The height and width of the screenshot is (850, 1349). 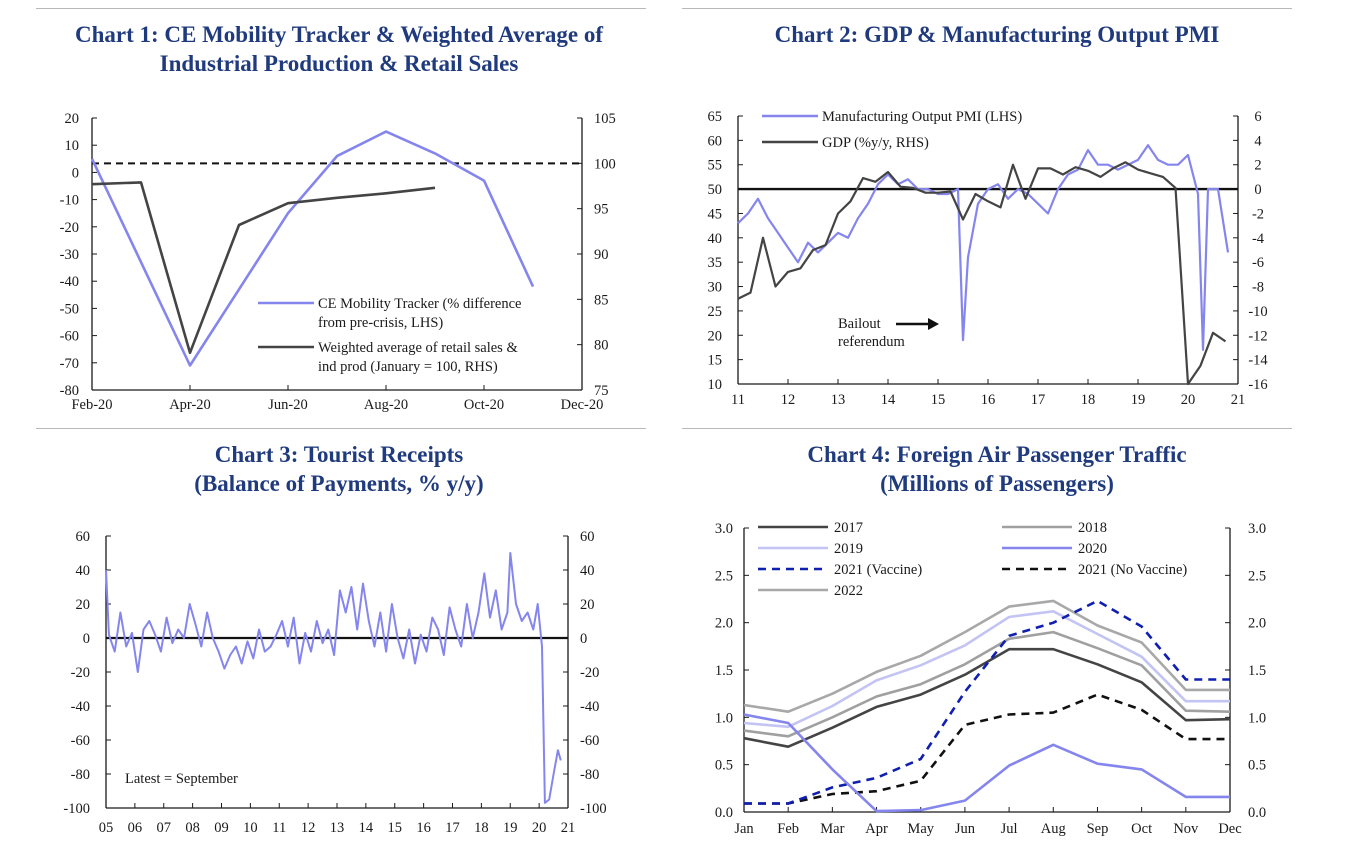 I want to click on chart-4-title-line-2: (Millions of Passengers), so click(x=997, y=483).